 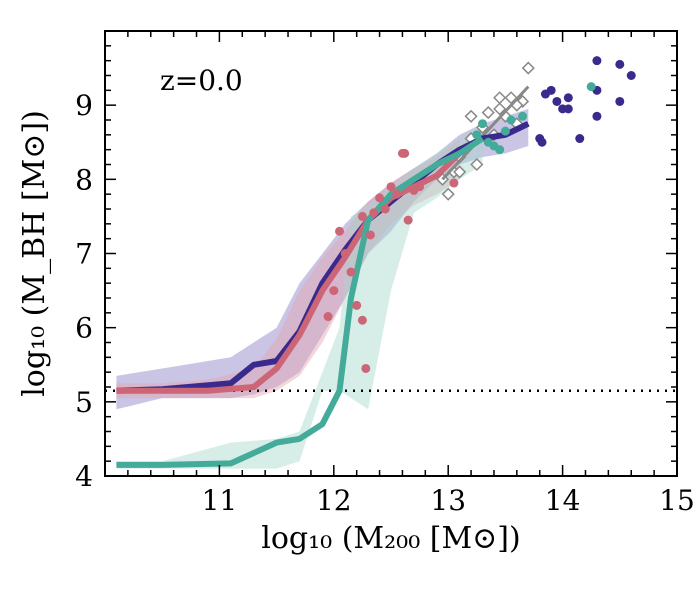 I want to click on redshift-annotation: z=0.0, so click(x=201, y=80).